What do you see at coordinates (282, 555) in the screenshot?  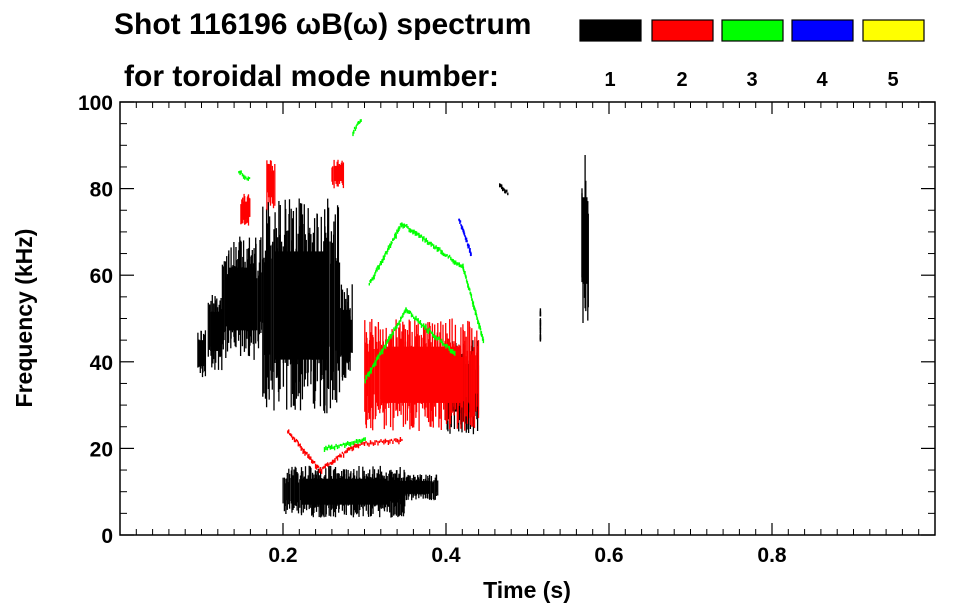 I see `x-tick-label: 0.2` at bounding box center [282, 555].